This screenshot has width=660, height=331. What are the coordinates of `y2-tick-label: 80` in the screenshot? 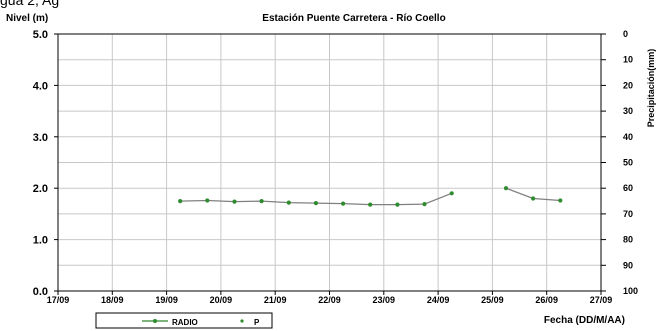 It's located at (628, 240).